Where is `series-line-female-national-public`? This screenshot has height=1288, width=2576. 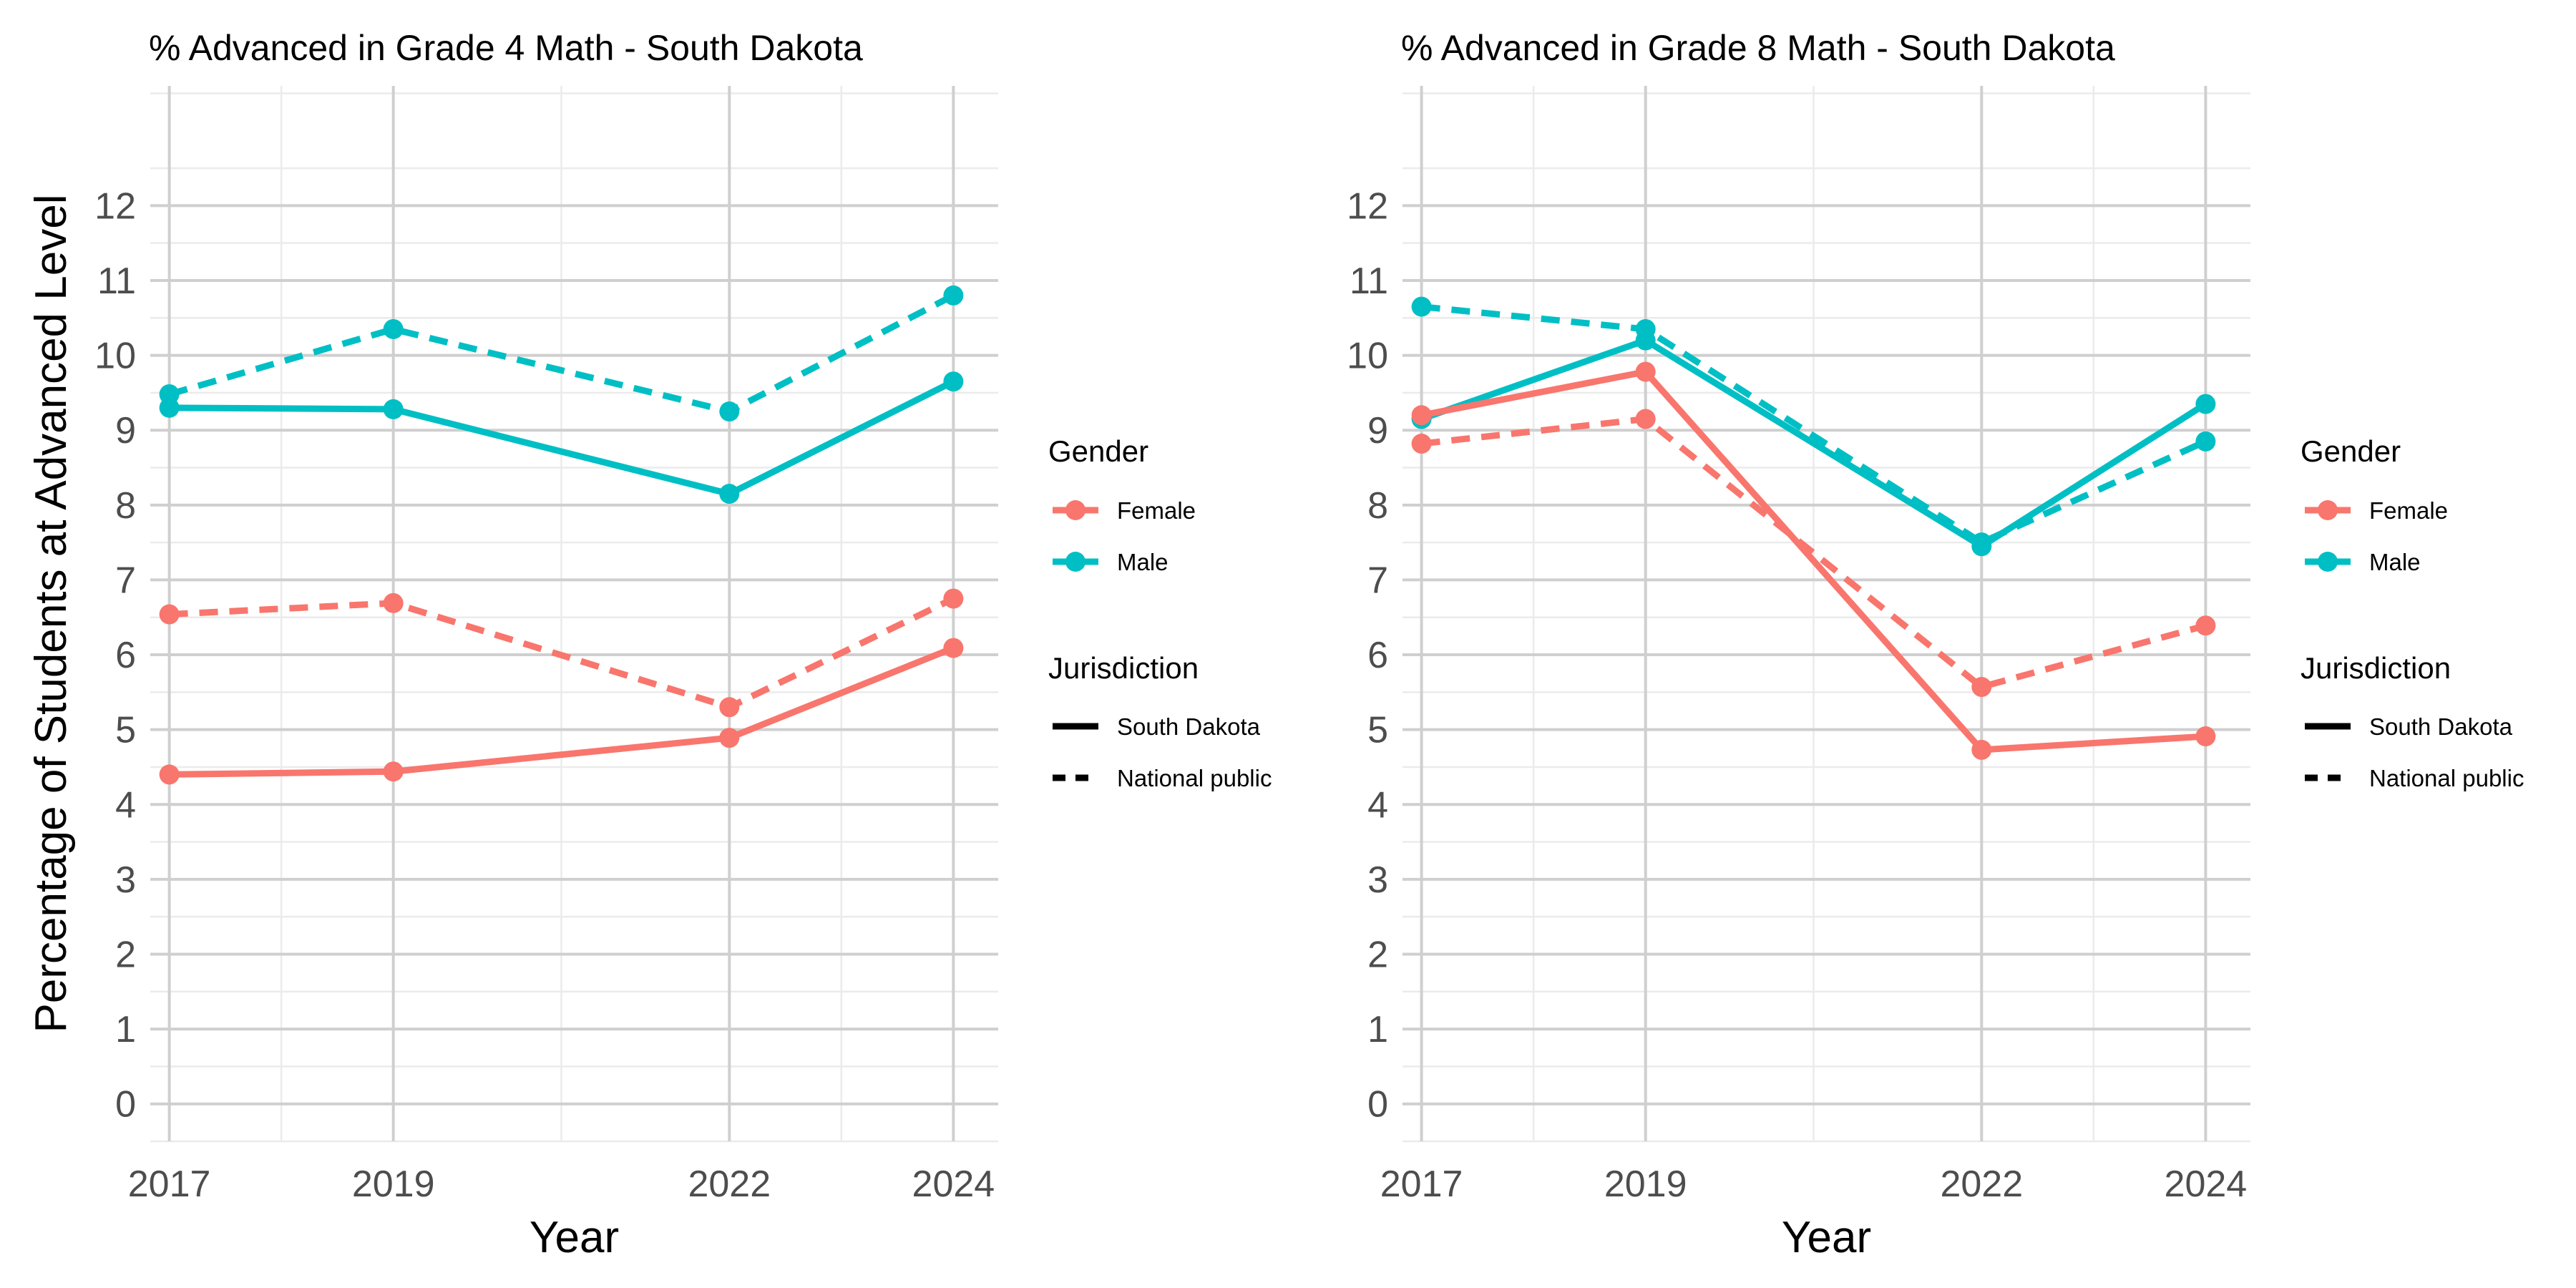 series-line-female-national-public is located at coordinates (562, 653).